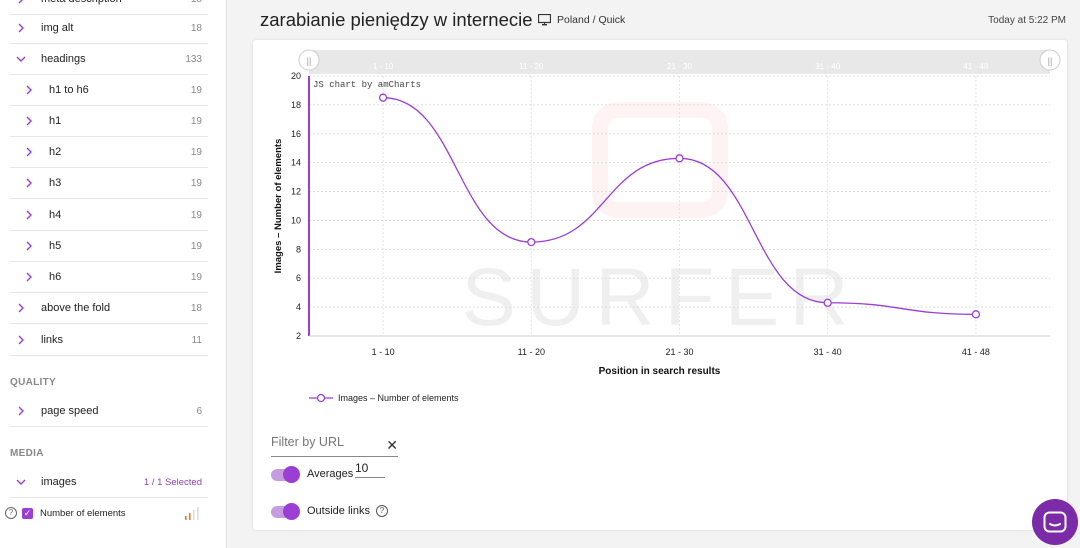 The image size is (1080, 548). What do you see at coordinates (109, 340) in the screenshot?
I see `sidebar-item: links 11` at bounding box center [109, 340].